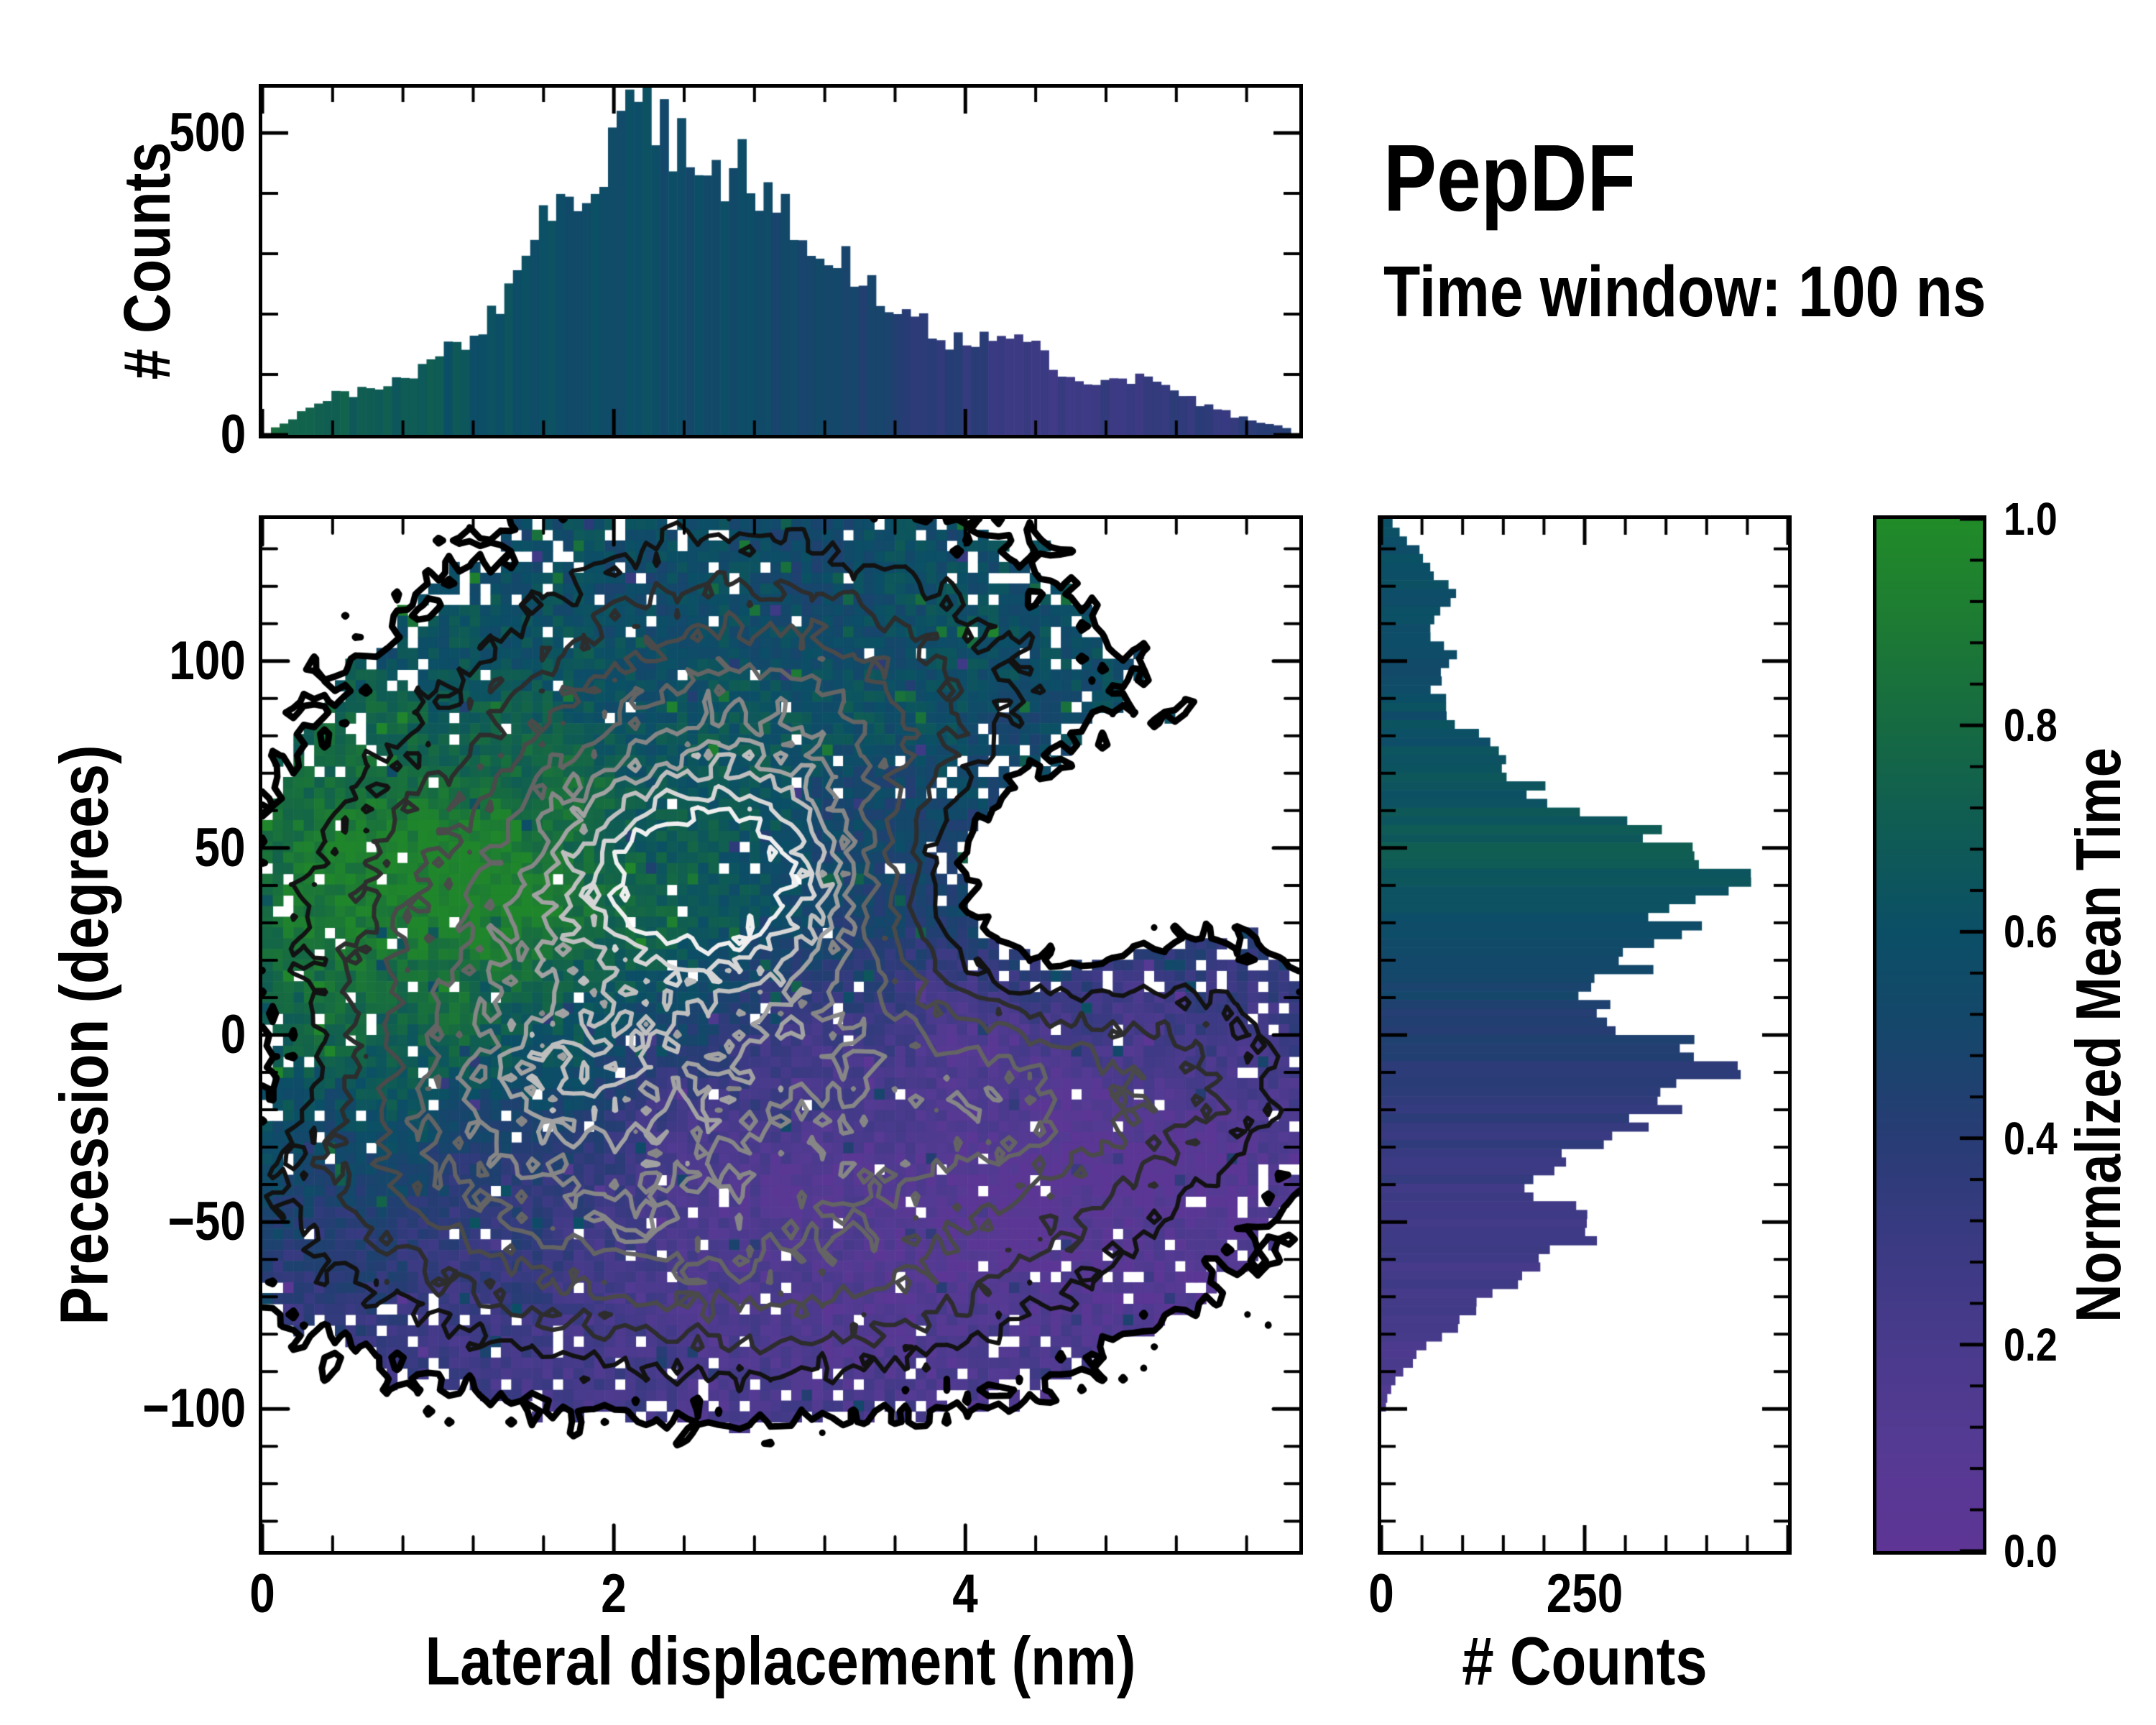 This screenshot has width=2156, height=1725. I want to click on right-hist-x-tick-label: 250, so click(1585, 1593).